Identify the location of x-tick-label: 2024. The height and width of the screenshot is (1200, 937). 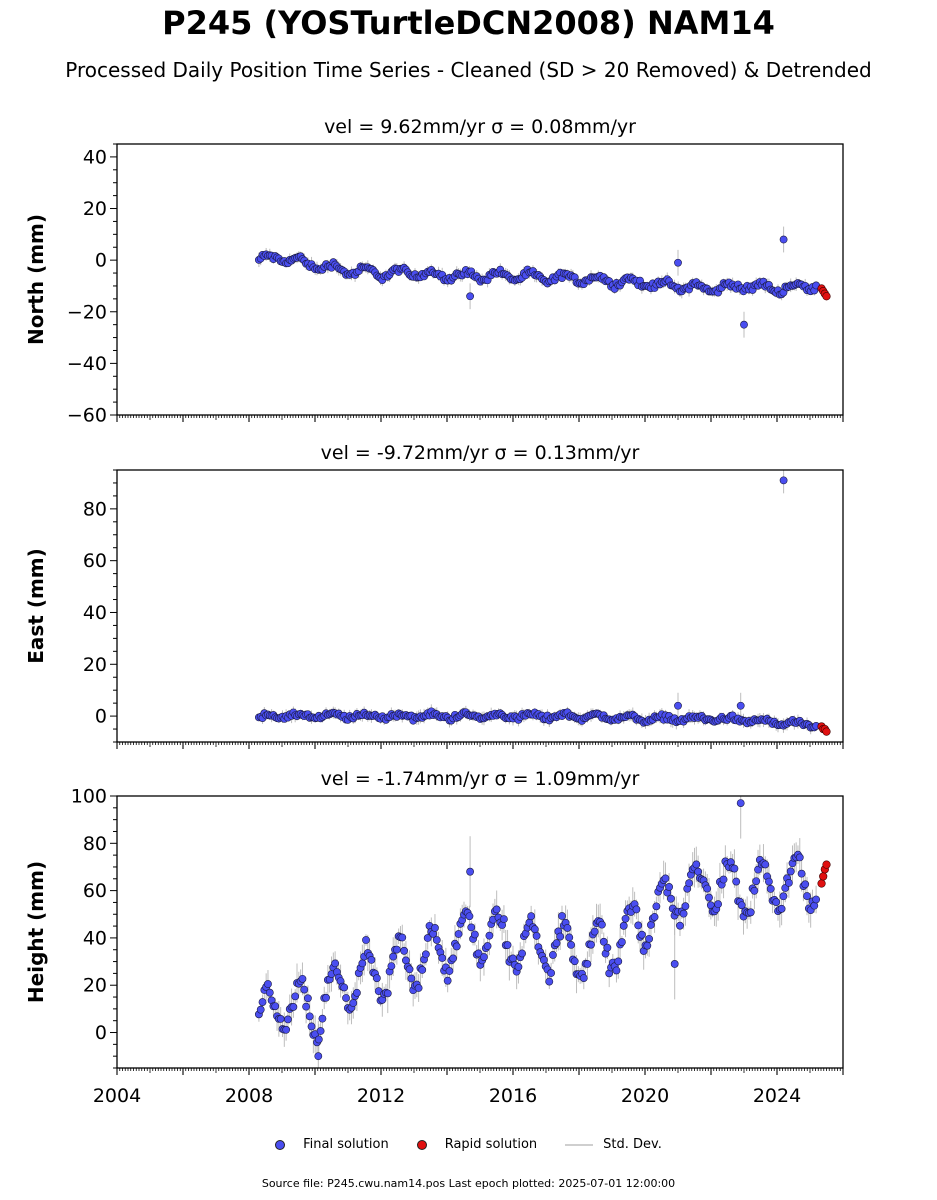
(777, 1096).